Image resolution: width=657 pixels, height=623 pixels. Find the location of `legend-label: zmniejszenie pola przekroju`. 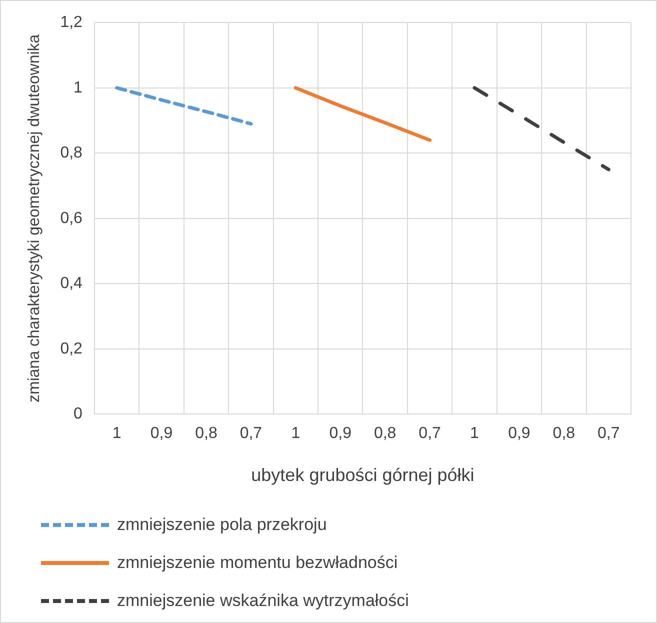

legend-label: zmniejszenie pola przekroju is located at coordinates (222, 525).